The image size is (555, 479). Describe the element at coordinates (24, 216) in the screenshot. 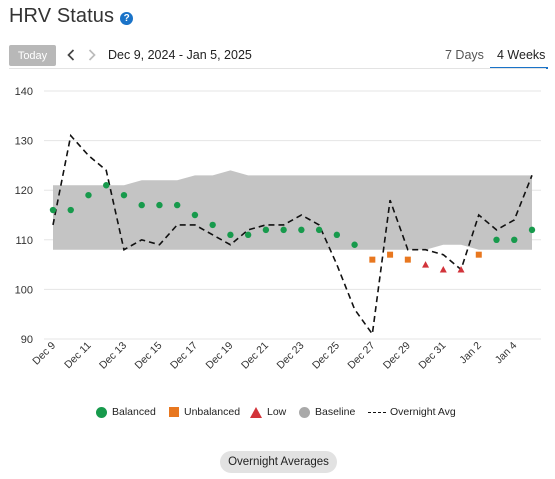

I see `y-axis: 90 100 110 120 130 140` at that location.